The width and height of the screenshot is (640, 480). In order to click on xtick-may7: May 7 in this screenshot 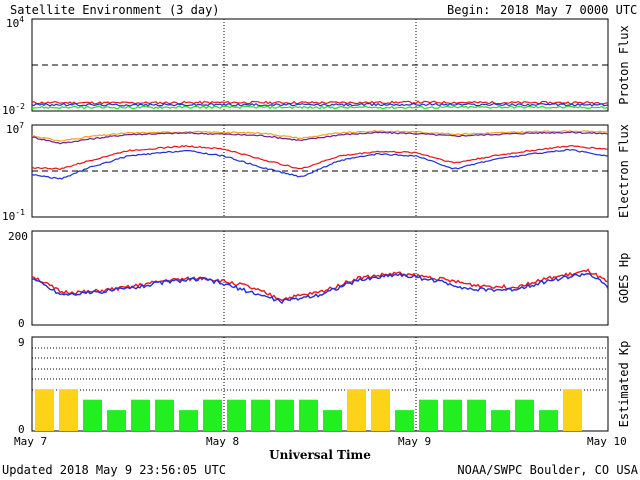, I will do `click(30, 441)`.